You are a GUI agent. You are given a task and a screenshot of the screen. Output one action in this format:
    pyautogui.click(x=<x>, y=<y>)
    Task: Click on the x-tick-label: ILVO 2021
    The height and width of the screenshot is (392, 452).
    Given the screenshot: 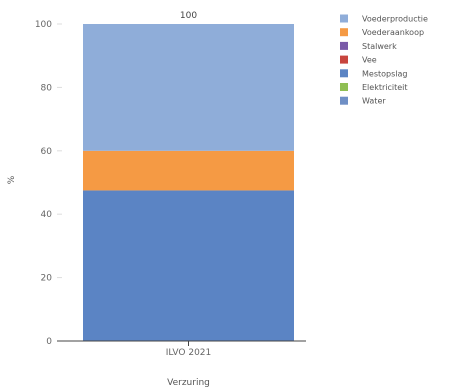 What is the action you would take?
    pyautogui.click(x=189, y=353)
    